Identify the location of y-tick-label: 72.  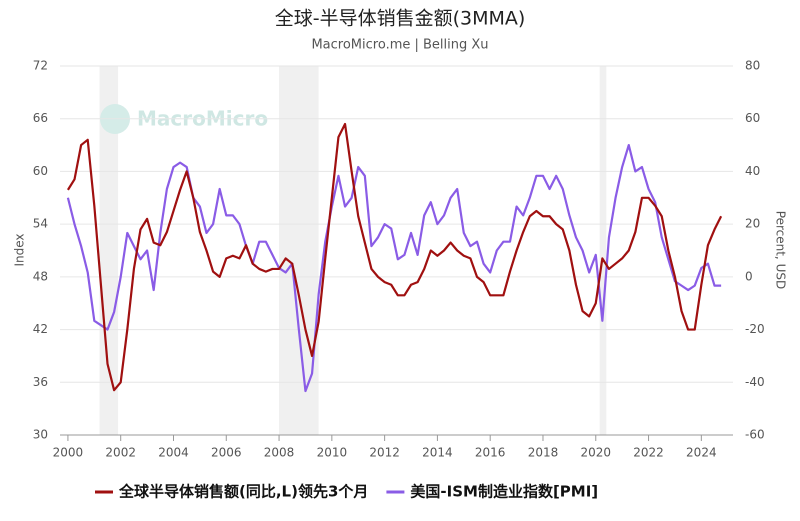
(40, 66).